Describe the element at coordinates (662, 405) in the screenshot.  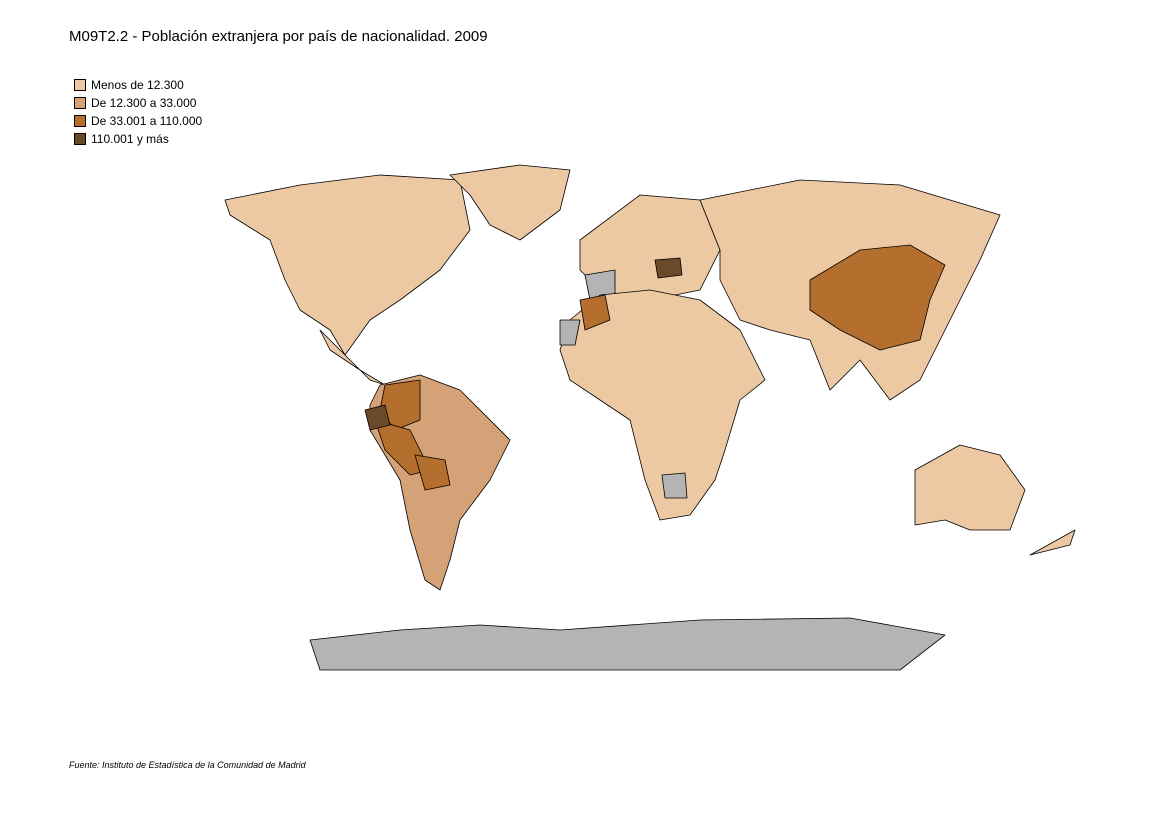
I see `africa` at that location.